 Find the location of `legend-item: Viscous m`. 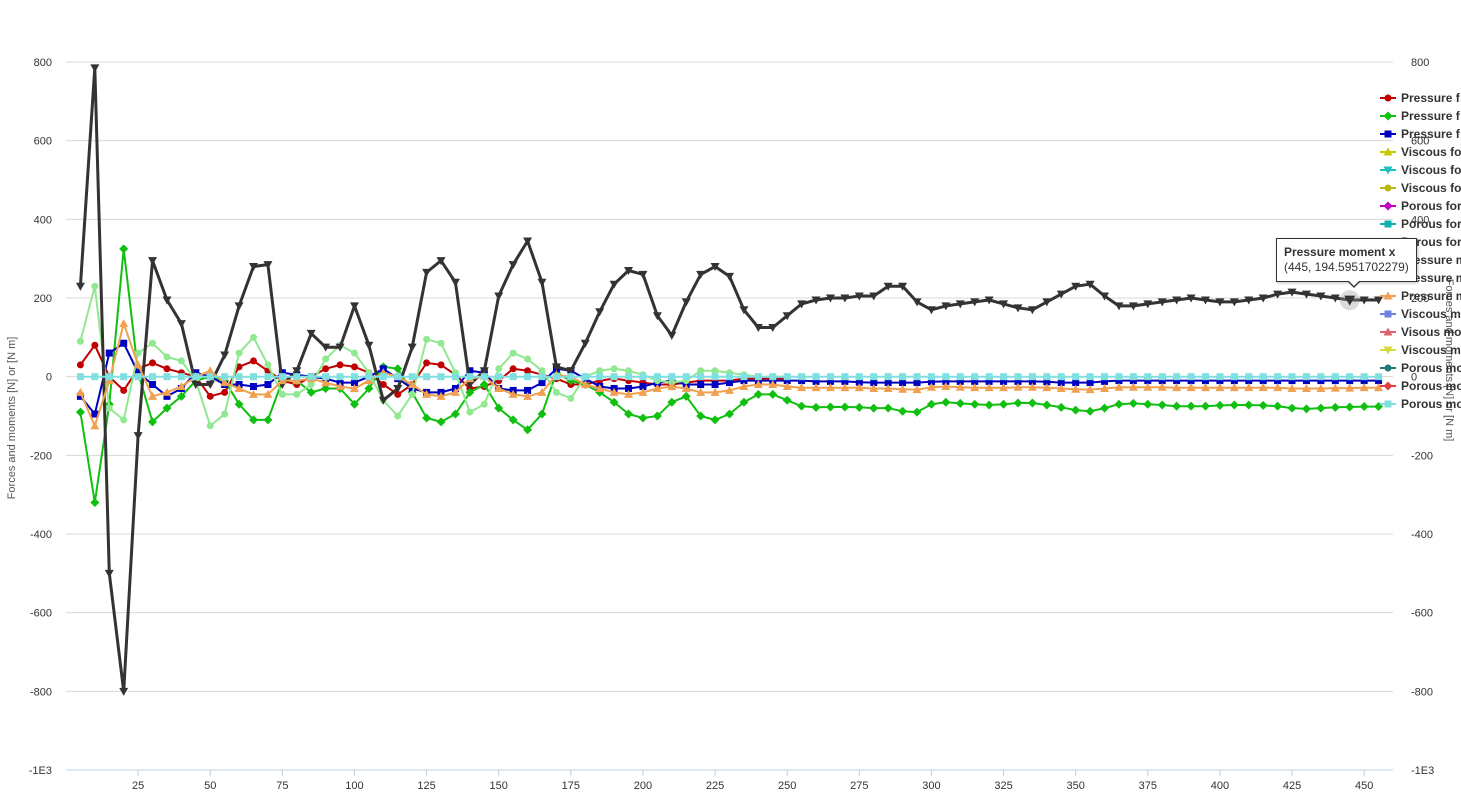

legend-item: Viscous m is located at coordinates (1420, 350).